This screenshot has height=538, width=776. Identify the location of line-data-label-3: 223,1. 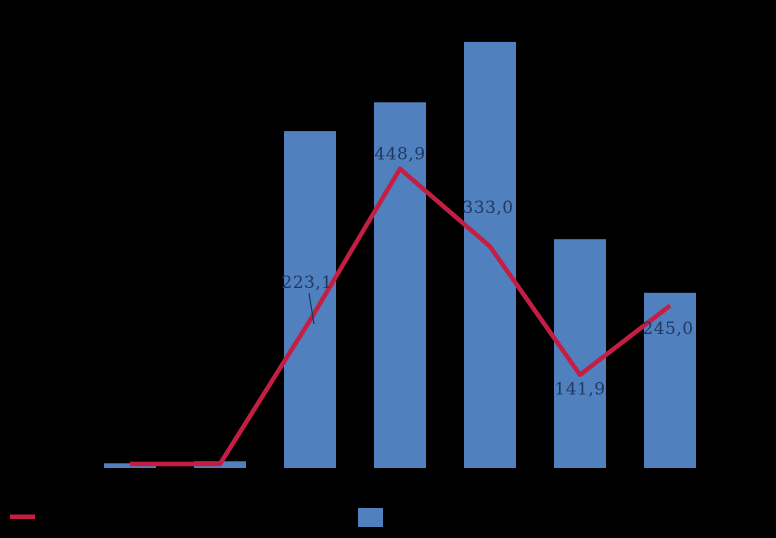
(306, 283).